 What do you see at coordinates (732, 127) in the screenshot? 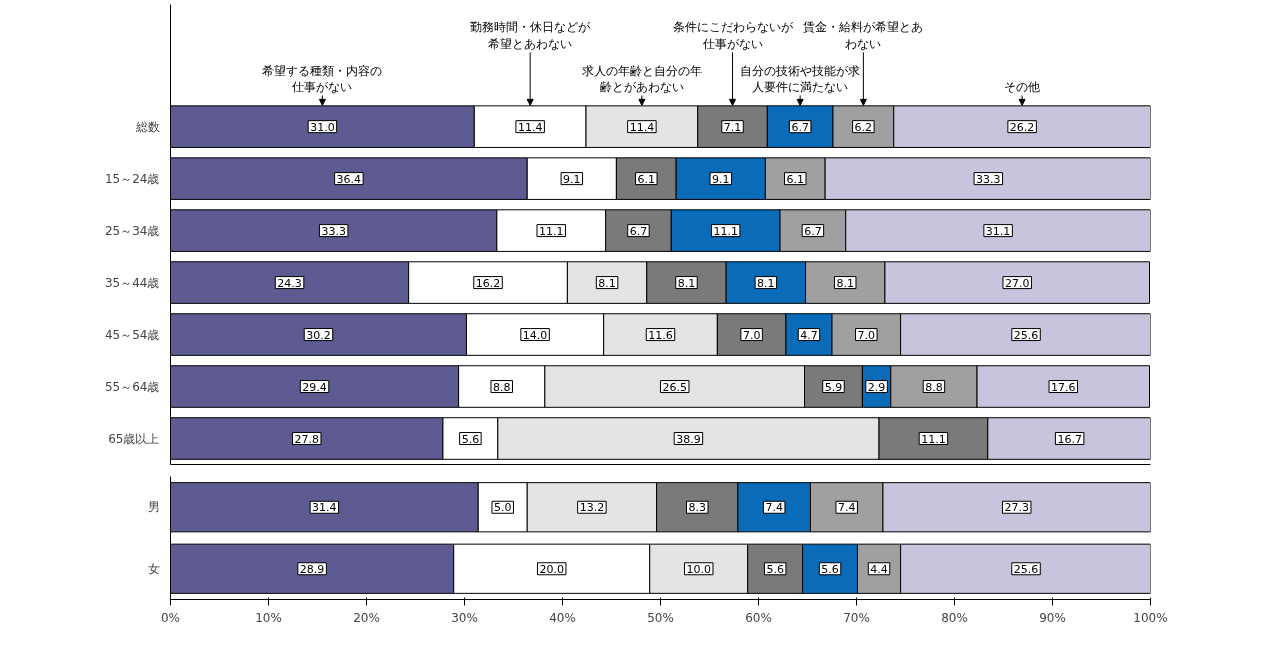
I see `data-label: 7.1` at bounding box center [732, 127].